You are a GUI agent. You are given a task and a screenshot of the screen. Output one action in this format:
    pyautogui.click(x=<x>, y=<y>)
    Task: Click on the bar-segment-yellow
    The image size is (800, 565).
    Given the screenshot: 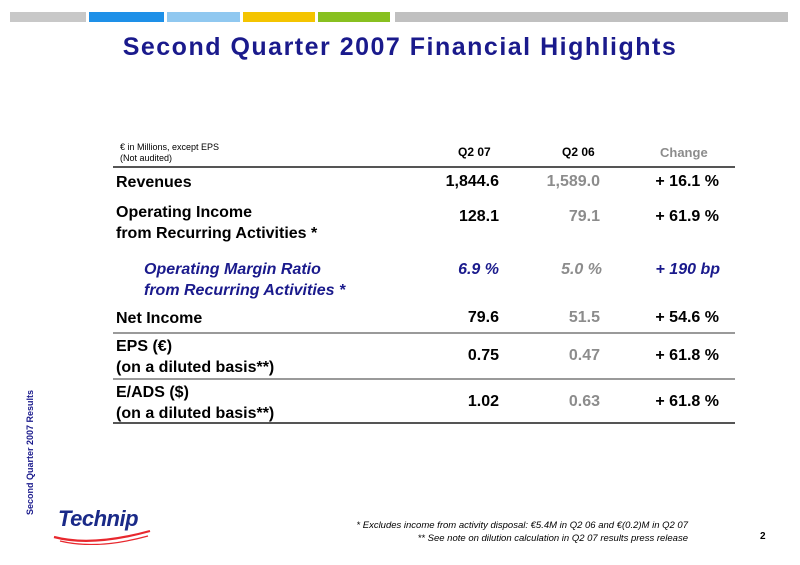 What is the action you would take?
    pyautogui.click(x=279, y=17)
    